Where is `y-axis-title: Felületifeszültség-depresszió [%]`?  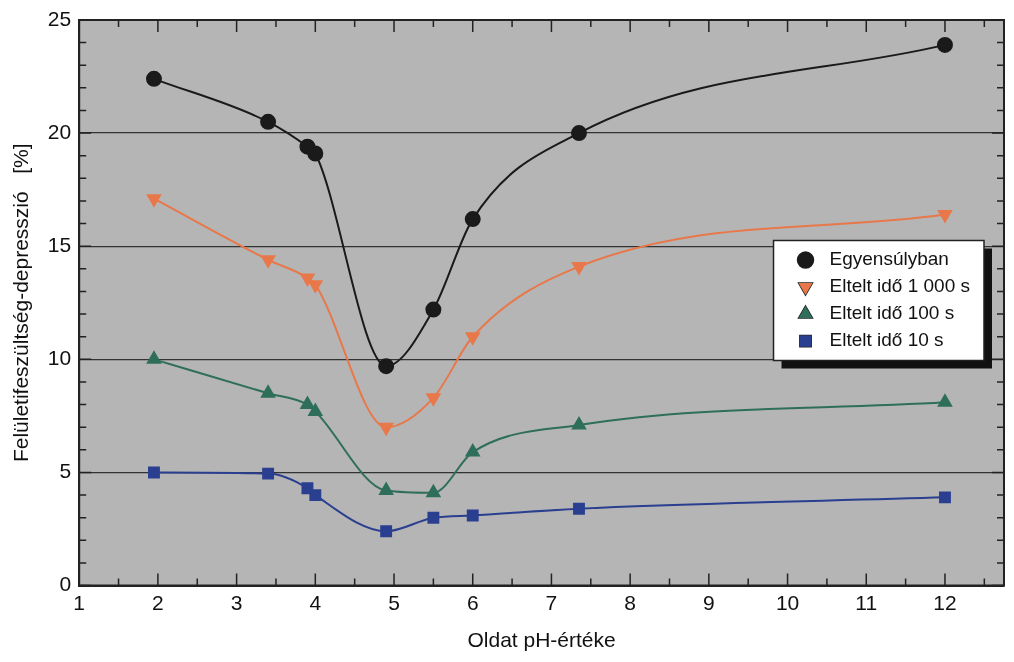
y-axis-title: Felületifeszültség-depresszió [%] is located at coordinates (21, 303).